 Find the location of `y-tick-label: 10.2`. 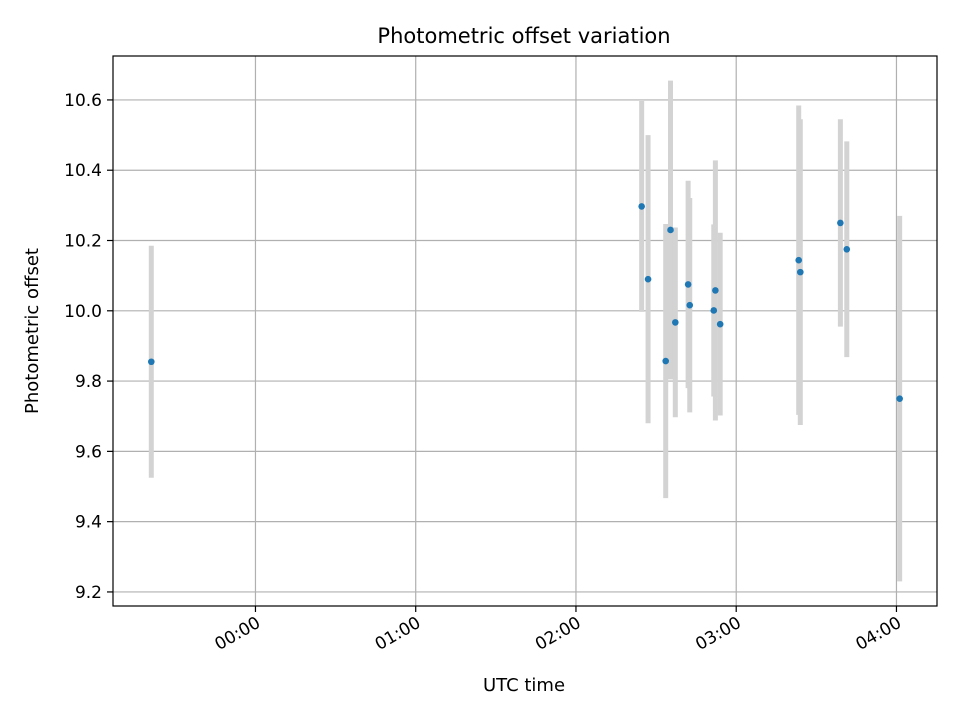

y-tick-label: 10.2 is located at coordinates (83, 242).